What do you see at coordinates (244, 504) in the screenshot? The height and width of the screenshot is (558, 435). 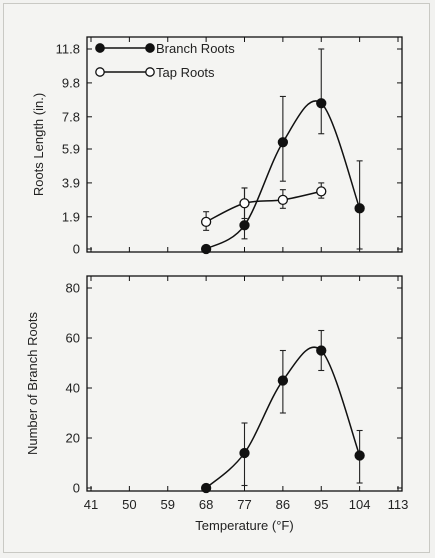 I see `x-tick-label: 77` at bounding box center [244, 504].